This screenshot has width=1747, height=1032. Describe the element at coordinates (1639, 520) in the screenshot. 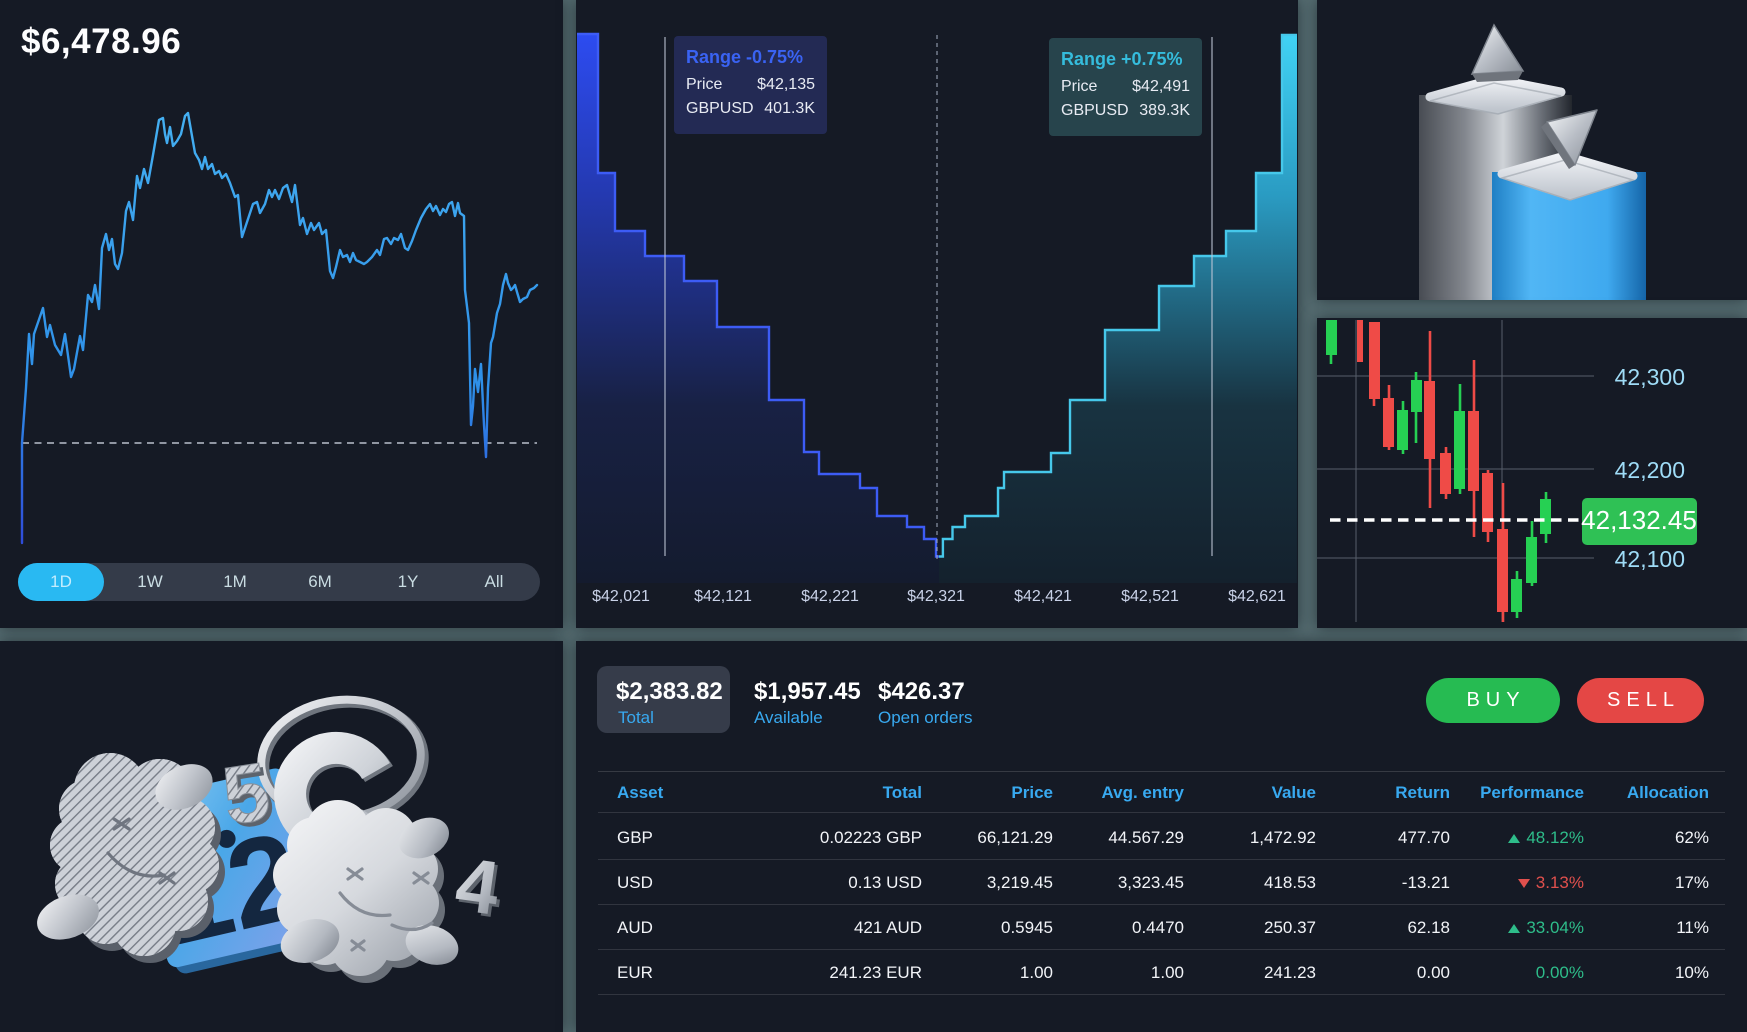

I see `svg-text: 42,132.45` at that location.